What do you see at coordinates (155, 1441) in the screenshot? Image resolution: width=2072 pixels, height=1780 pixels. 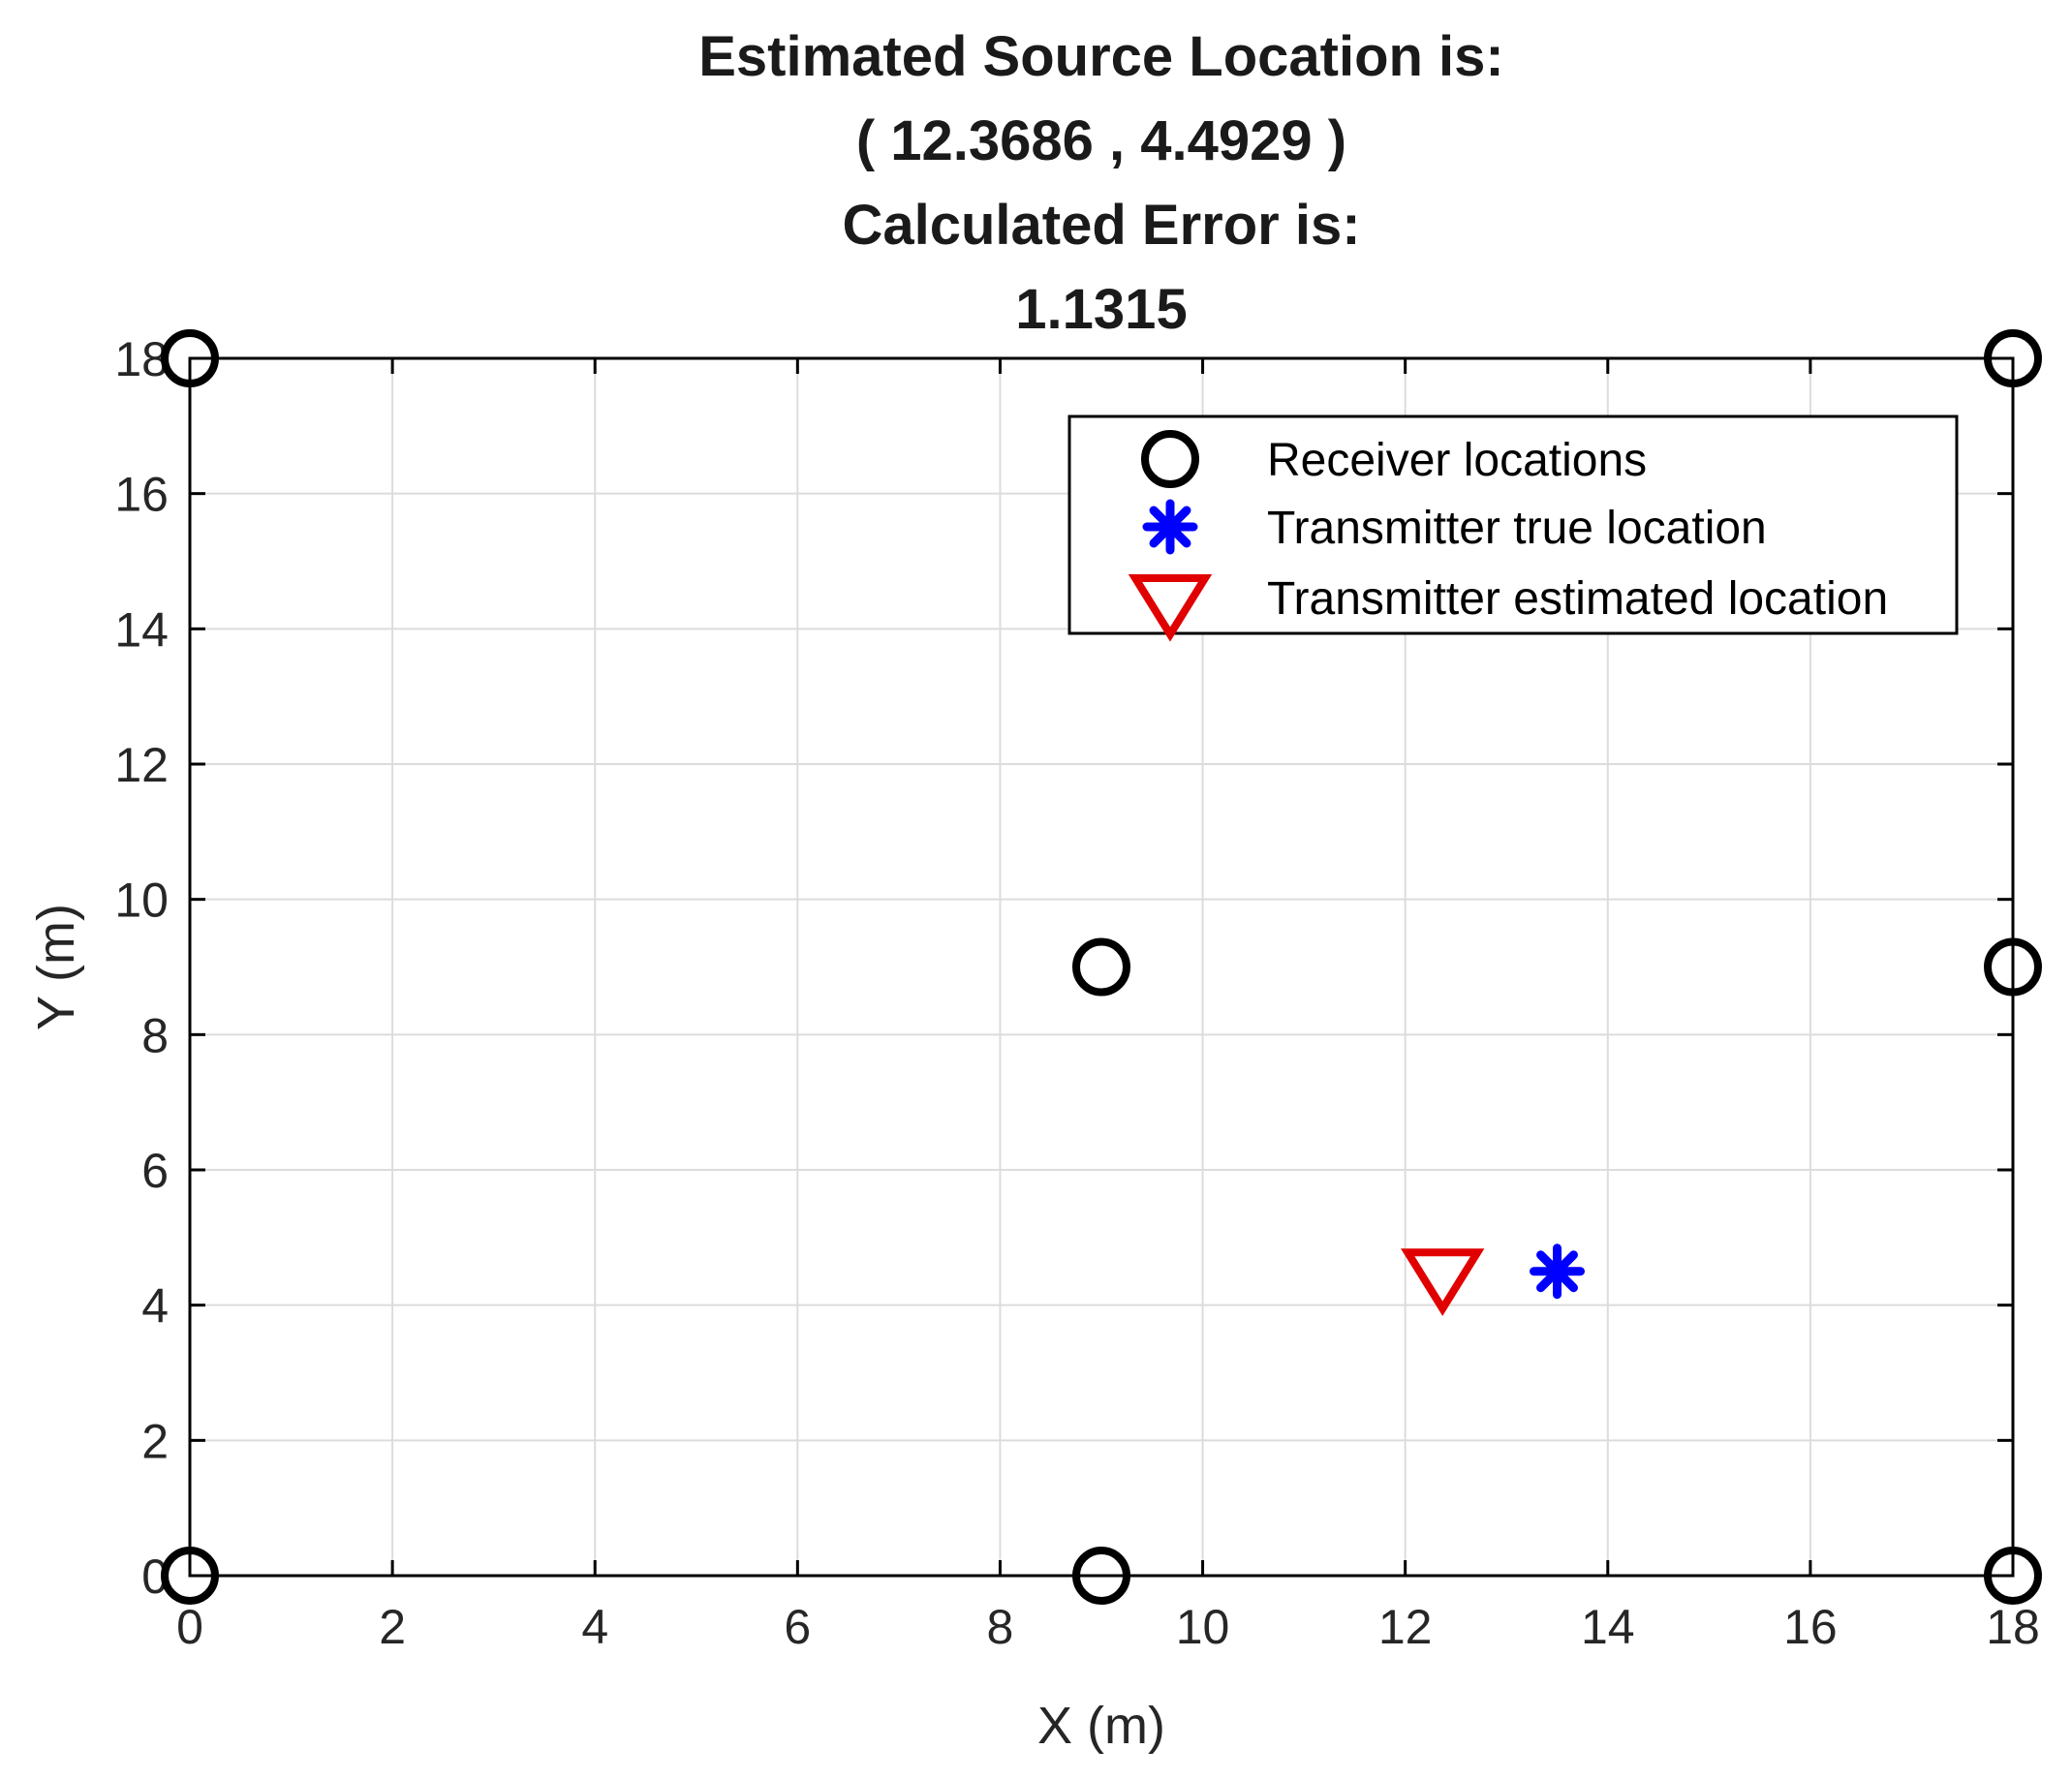 I see `y-tick-label: 2` at bounding box center [155, 1441].